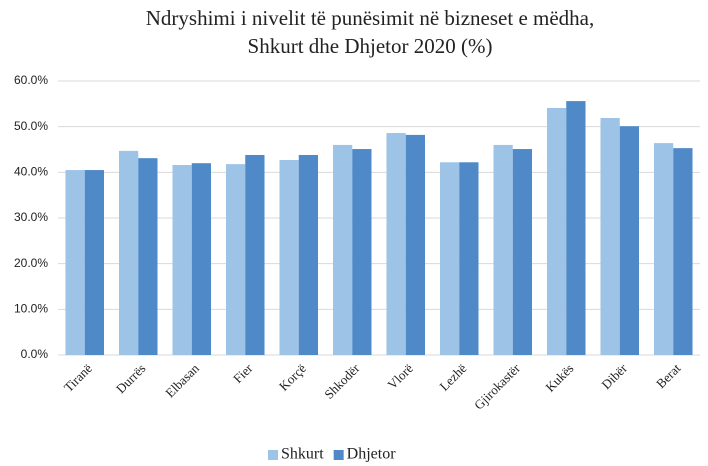 This screenshot has height=466, width=708. What do you see at coordinates (452, 376) in the screenshot?
I see `x-tick-label: Lezhë` at bounding box center [452, 376].